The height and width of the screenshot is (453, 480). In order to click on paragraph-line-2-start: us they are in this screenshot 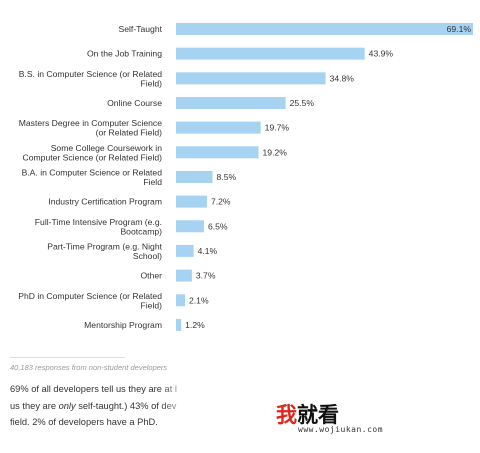, I will do `click(34, 405)`.